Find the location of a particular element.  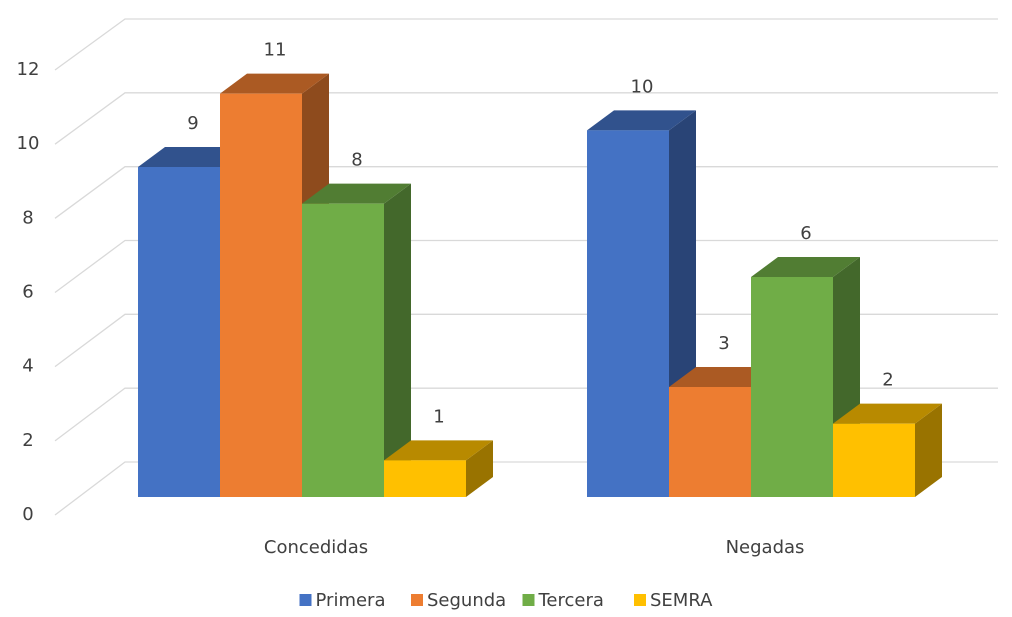

data-label: 3 is located at coordinates (723, 343).